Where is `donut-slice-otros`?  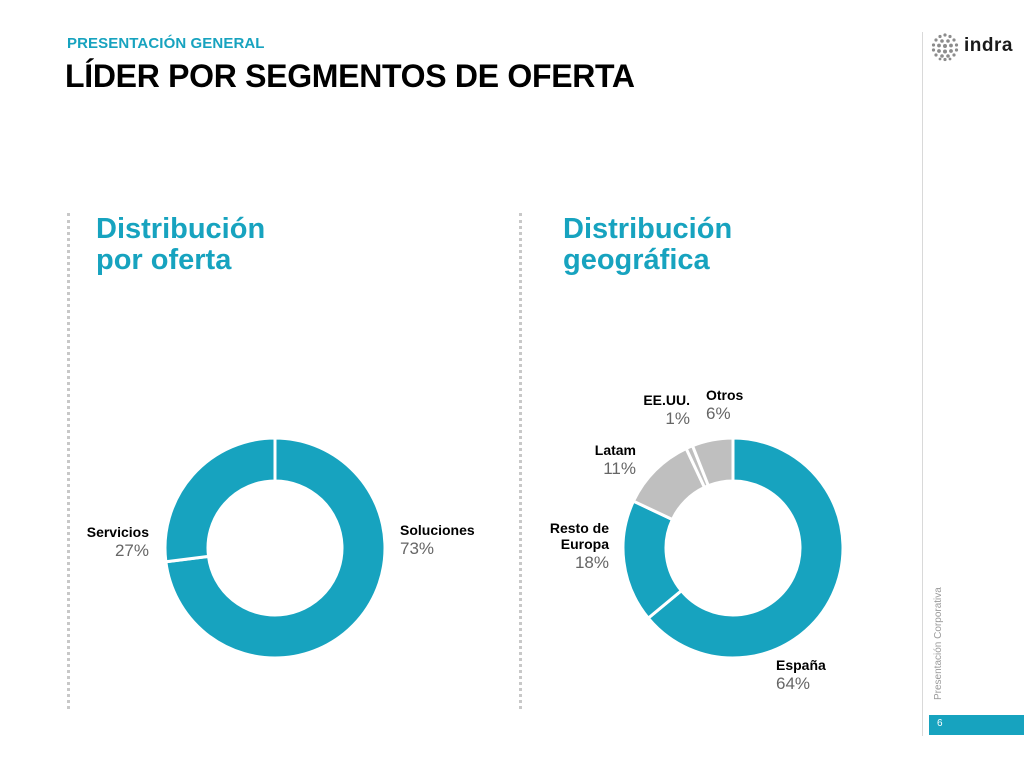 donut-slice-otros is located at coordinates (712, 462).